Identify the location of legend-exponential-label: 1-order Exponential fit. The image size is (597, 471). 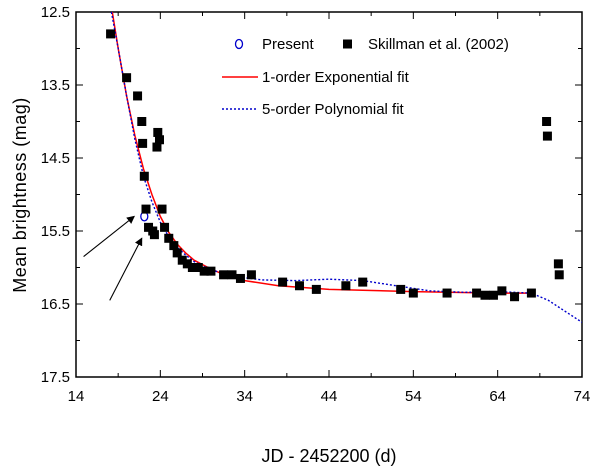
(336, 77).